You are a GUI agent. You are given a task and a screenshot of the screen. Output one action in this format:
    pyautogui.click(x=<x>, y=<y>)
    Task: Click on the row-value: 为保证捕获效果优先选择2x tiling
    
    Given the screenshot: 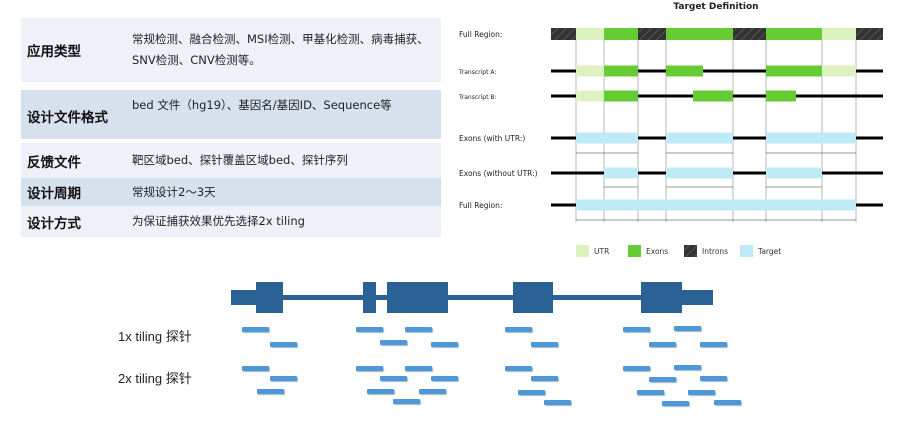 What is the action you would take?
    pyautogui.click(x=218, y=221)
    